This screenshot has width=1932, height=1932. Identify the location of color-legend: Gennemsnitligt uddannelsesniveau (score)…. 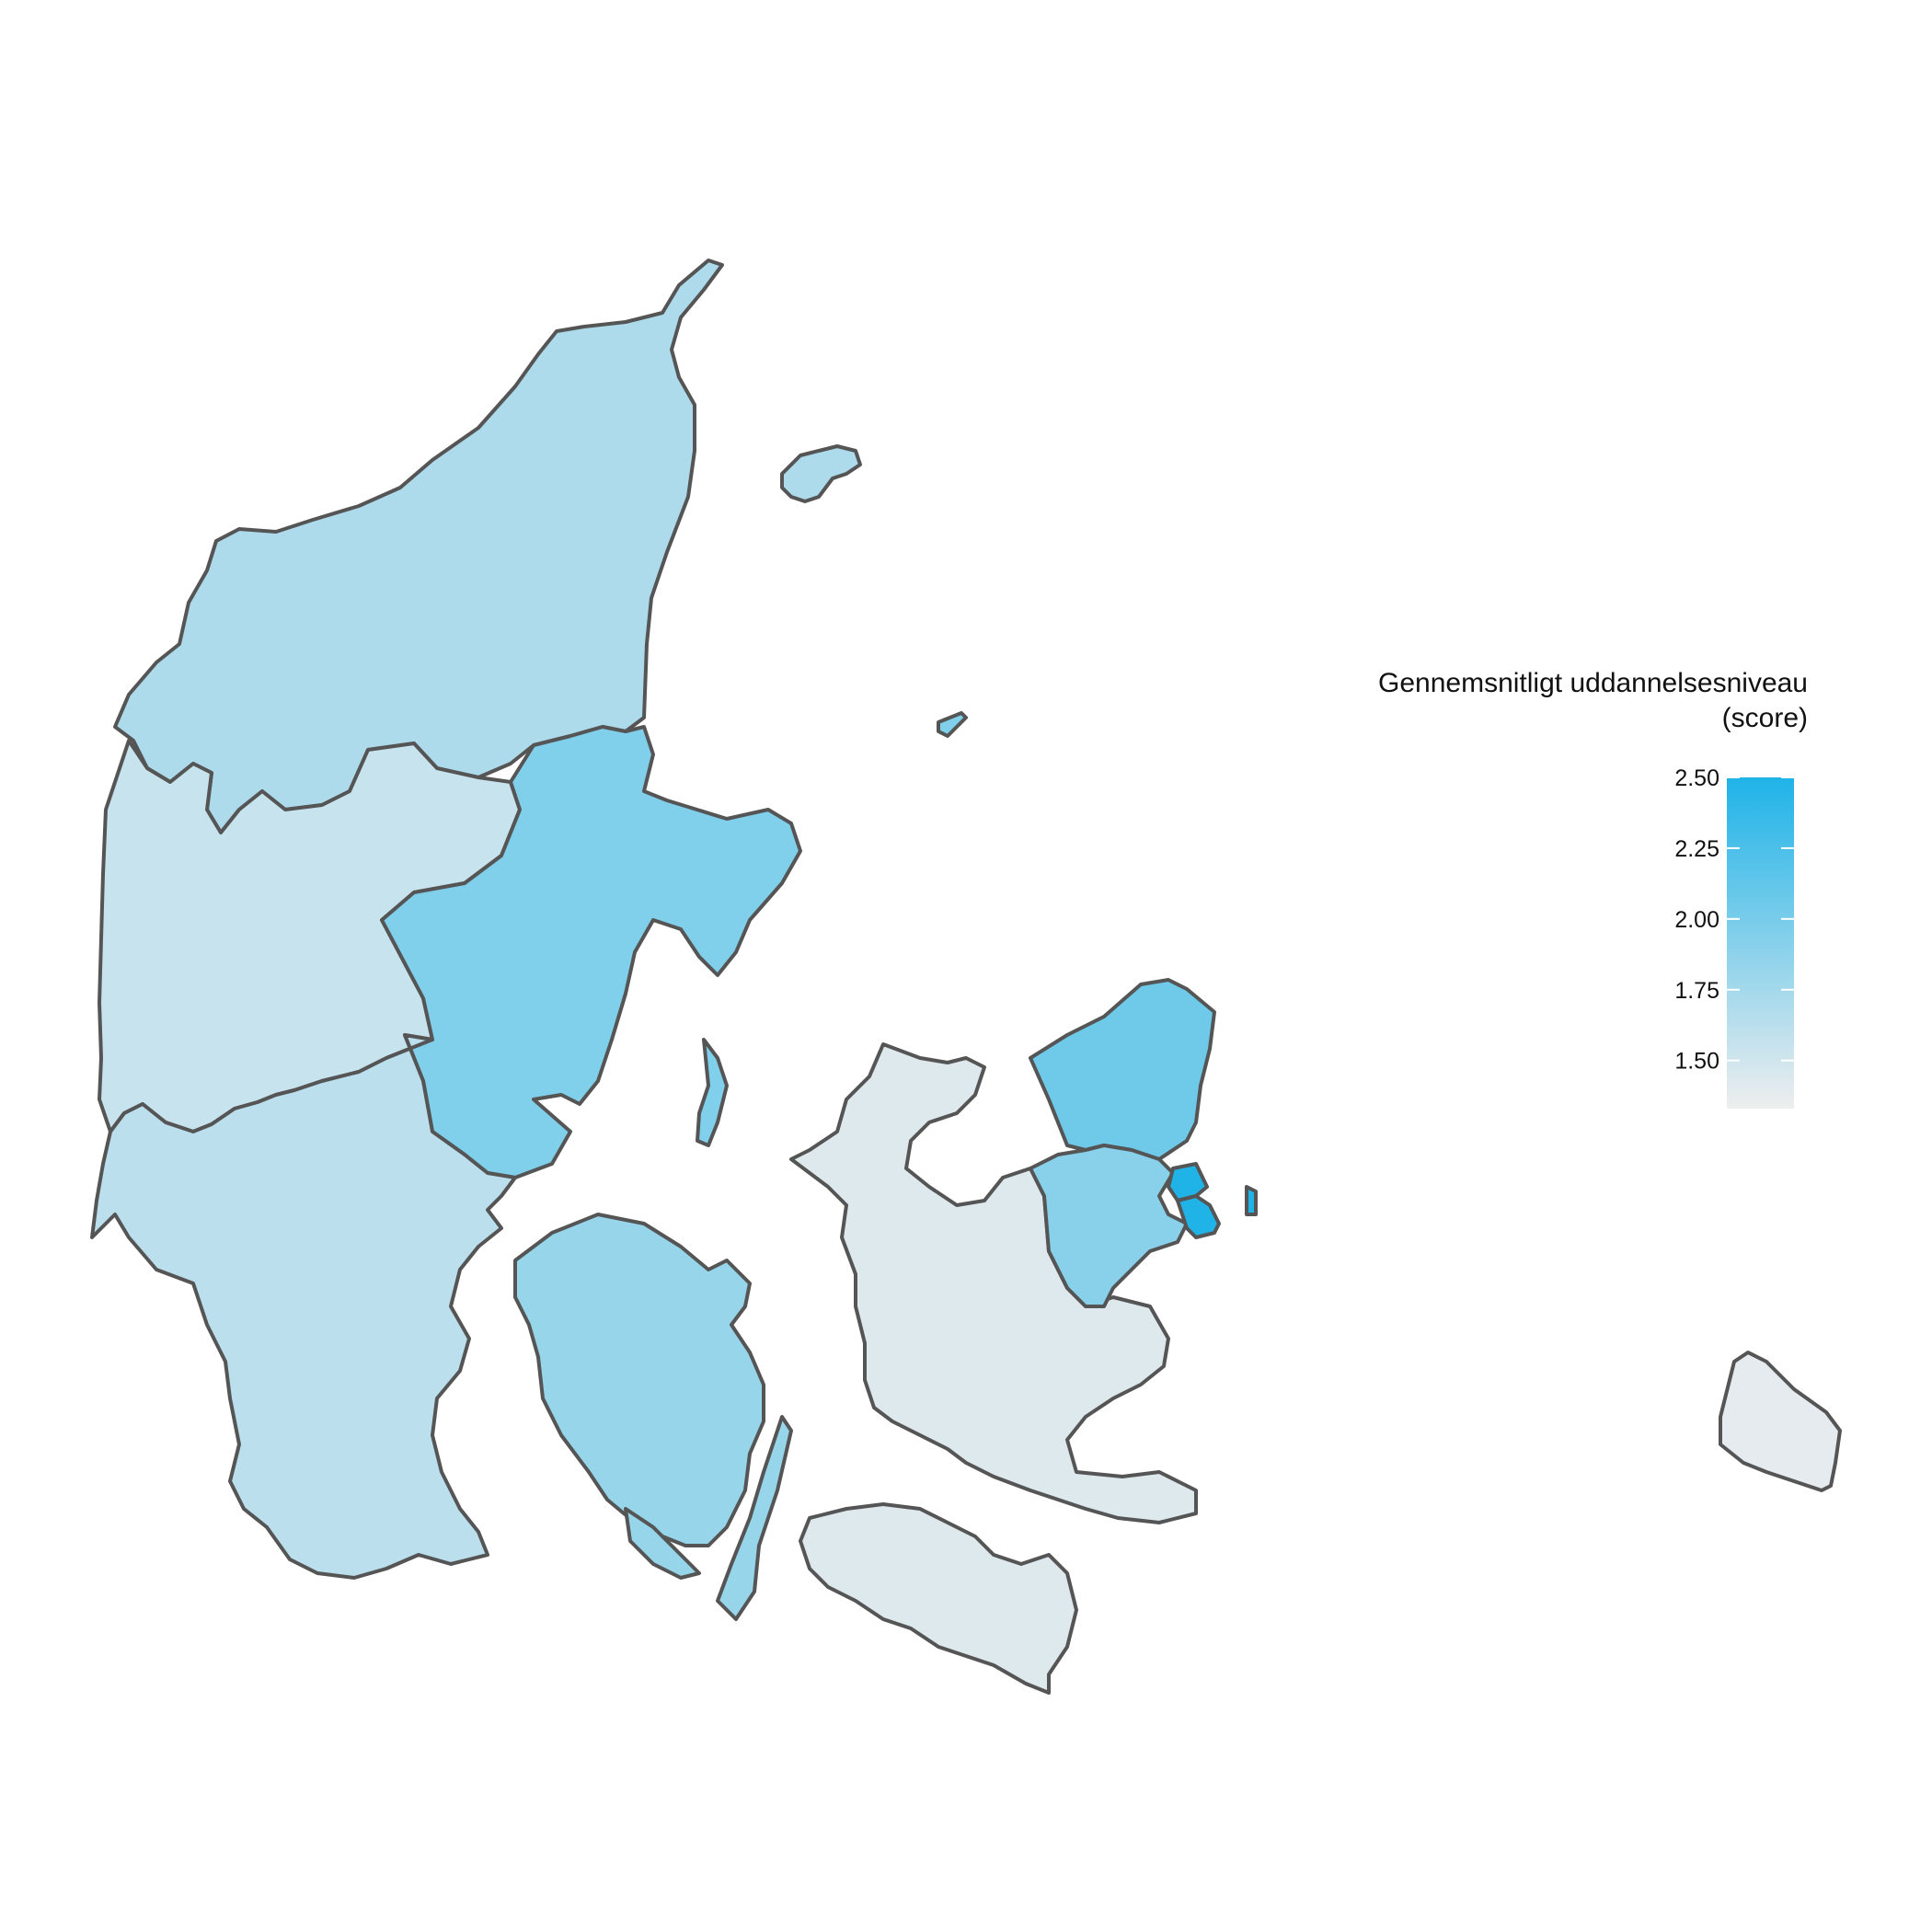
(1593, 888).